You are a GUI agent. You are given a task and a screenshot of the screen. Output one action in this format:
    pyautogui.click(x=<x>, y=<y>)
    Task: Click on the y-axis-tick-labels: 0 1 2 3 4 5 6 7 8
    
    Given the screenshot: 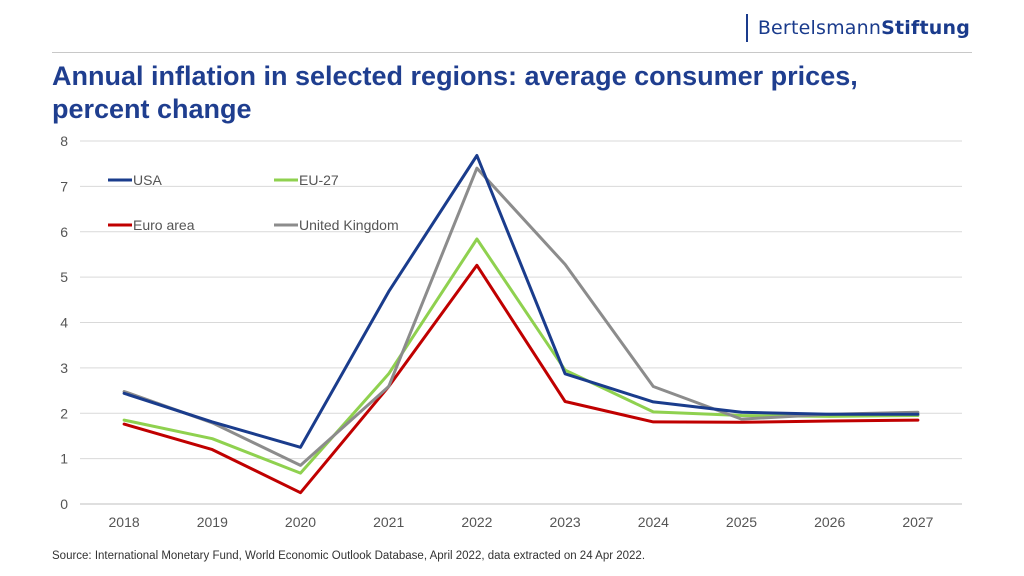 What is the action you would take?
    pyautogui.click(x=64, y=322)
    